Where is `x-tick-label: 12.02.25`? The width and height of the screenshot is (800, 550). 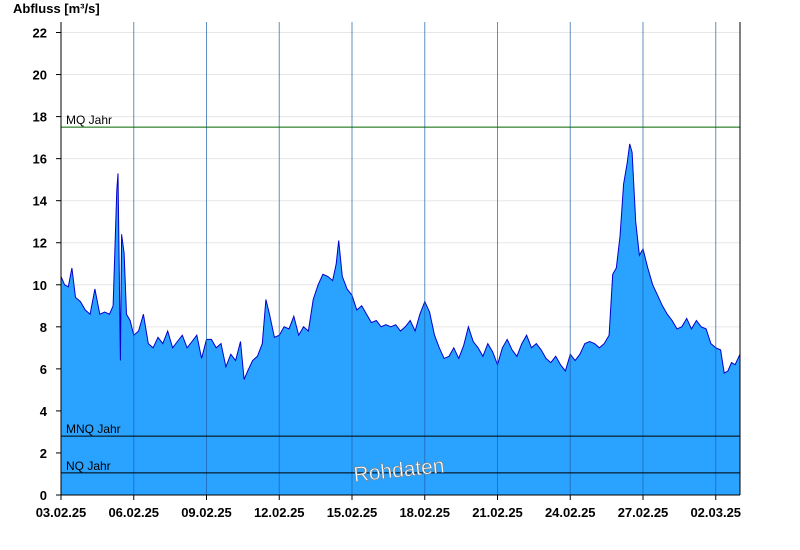
x-tick-label: 12.02.25 is located at coordinates (279, 512).